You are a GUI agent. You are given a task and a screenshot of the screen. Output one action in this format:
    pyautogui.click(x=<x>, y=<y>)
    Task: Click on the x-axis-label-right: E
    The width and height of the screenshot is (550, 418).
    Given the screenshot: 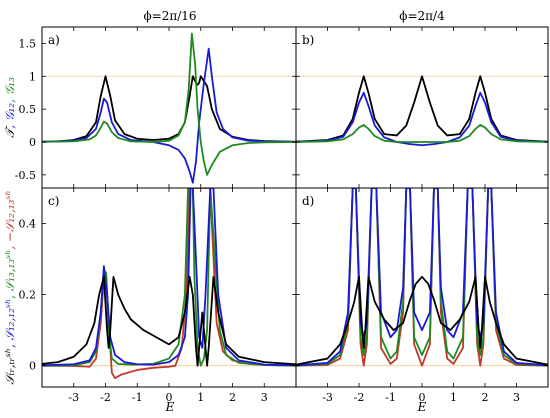 What is the action you would take?
    pyautogui.click(x=422, y=407)
    